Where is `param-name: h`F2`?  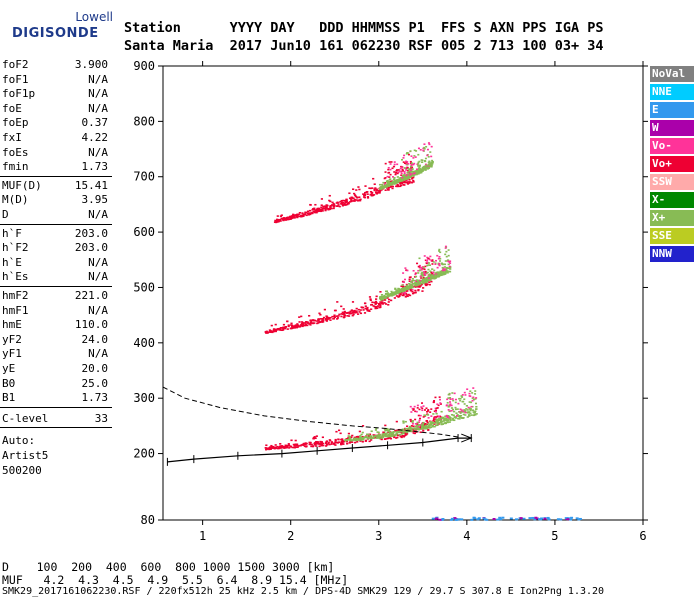 param-name: h`F2 is located at coordinates (15, 248).